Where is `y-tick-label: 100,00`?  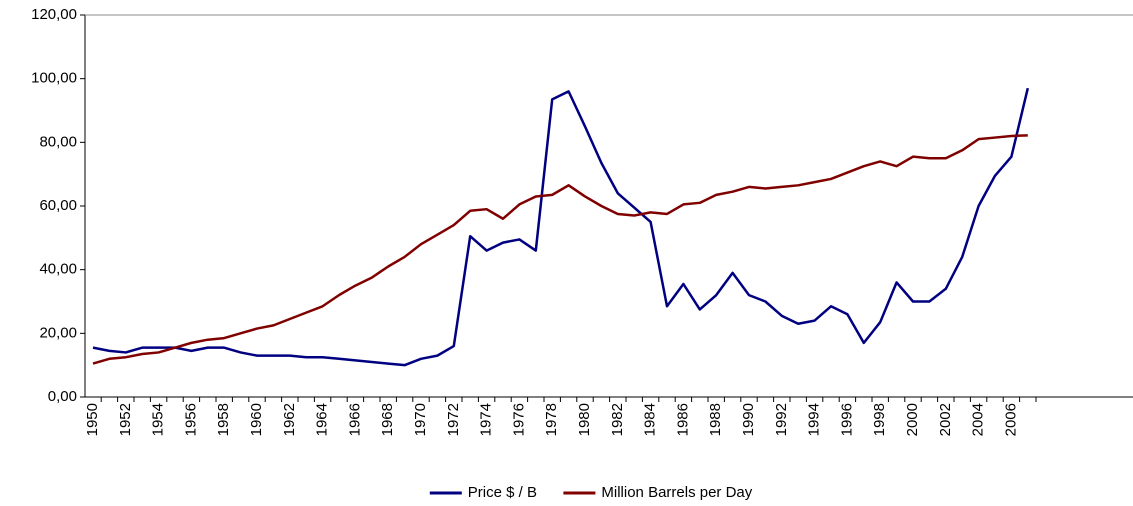
y-tick-label: 100,00 is located at coordinates (54, 78).